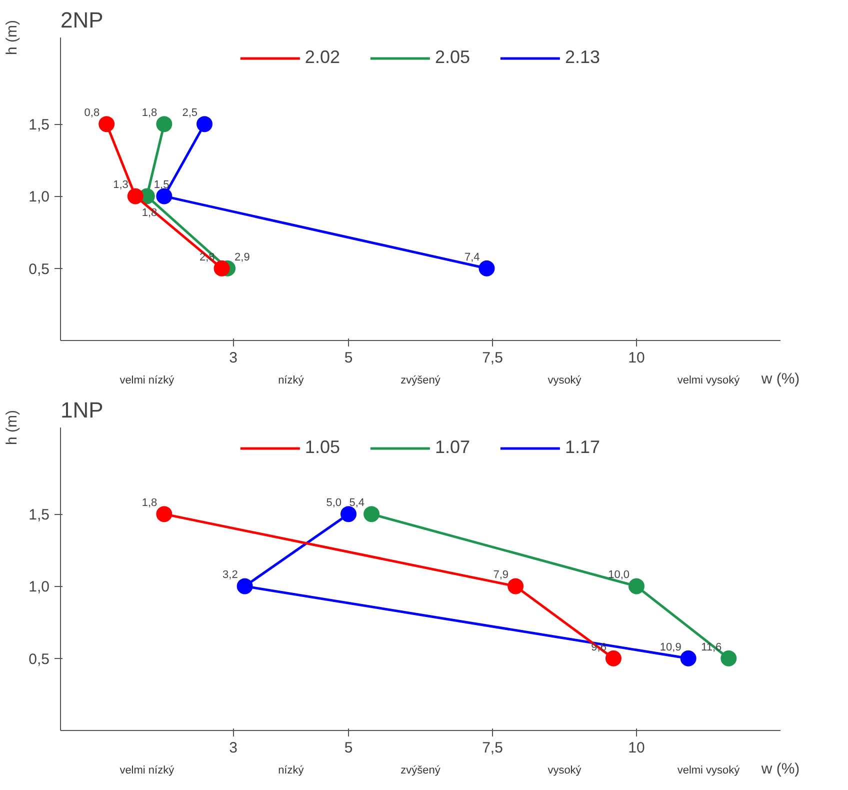  Describe the element at coordinates (92, 113) in the screenshot. I see `annotation: 0,8` at that location.